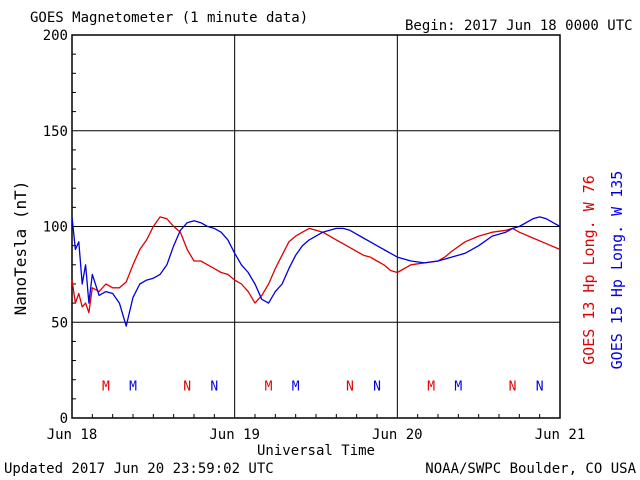 This screenshot has height=480, width=640. Describe the element at coordinates (316, 451) in the screenshot. I see `x-axis-label: Universal Time` at that location.